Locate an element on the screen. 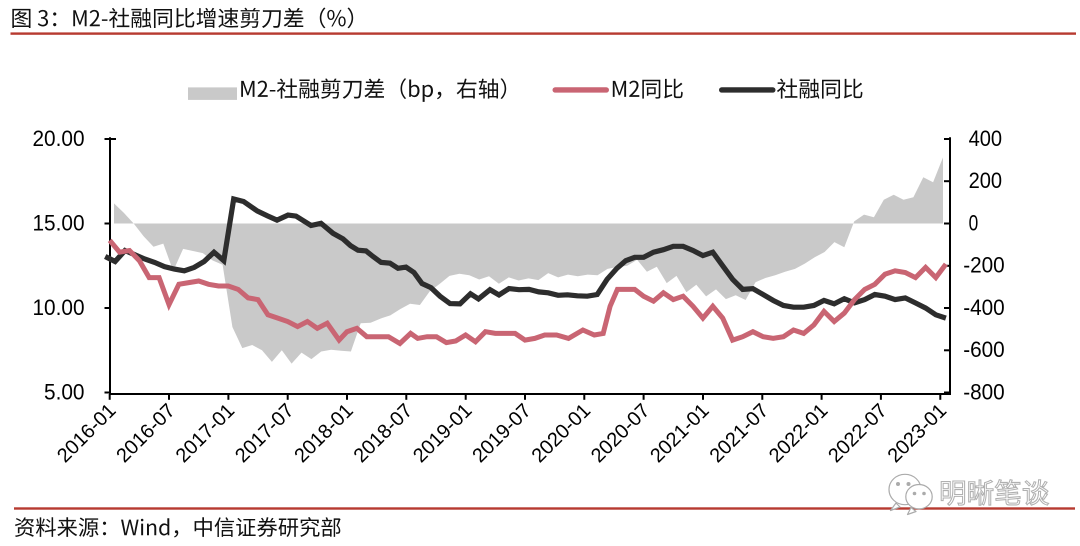  svg-text: -600 is located at coordinates (984, 349).